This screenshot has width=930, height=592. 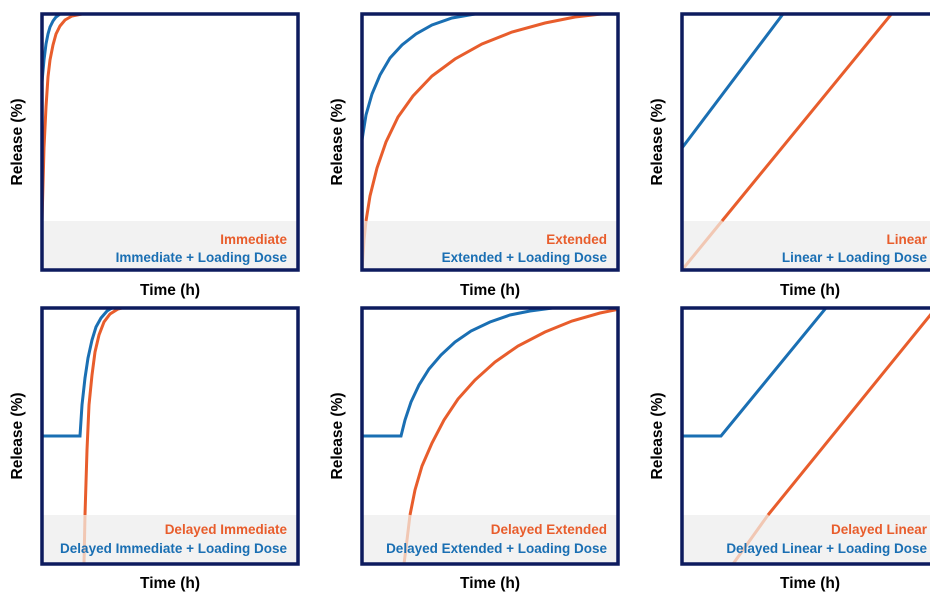 I want to click on legend-delayed-linear-loading-dose: Delayed Linear + Loading Dose, so click(x=826, y=548).